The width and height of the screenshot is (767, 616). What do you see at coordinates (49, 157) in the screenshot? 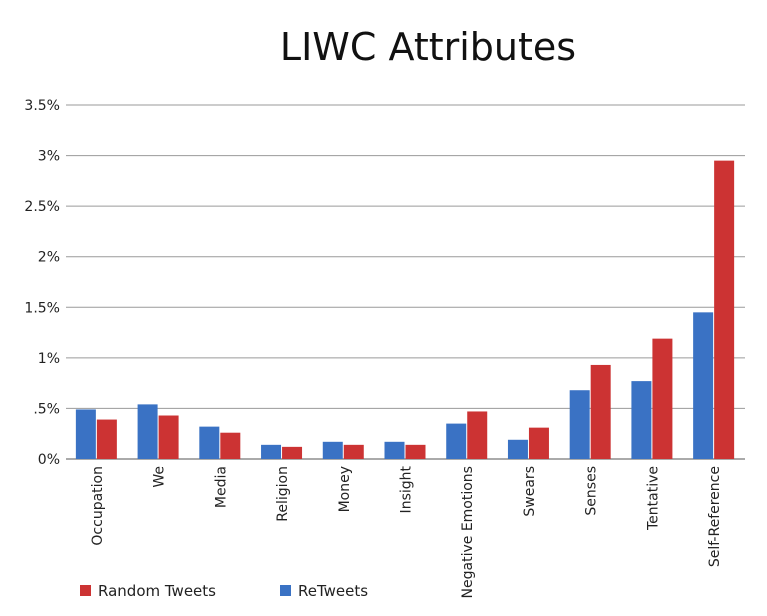
I see `y-tick-label: 3%` at bounding box center [49, 157].